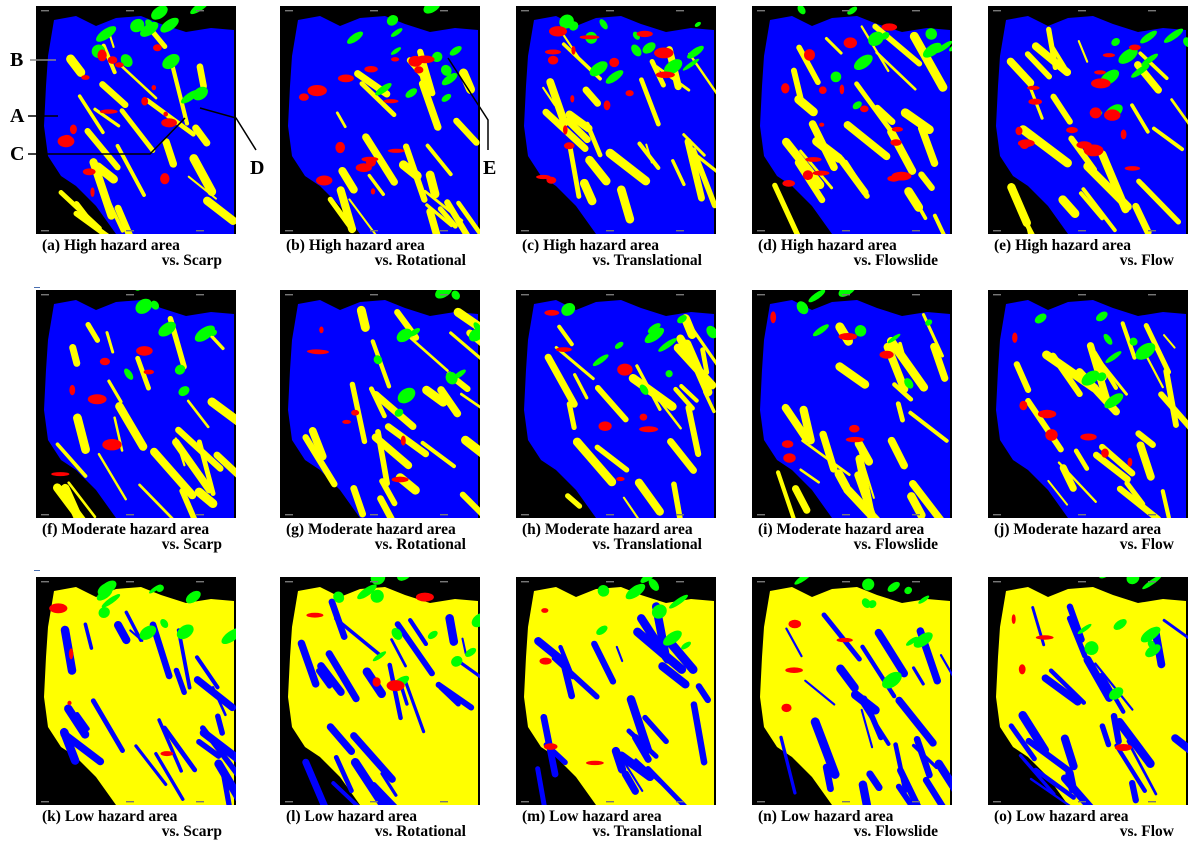  What do you see at coordinates (191, 260) in the screenshot?
I see `caption-subtitle: vs. Scarp` at bounding box center [191, 260].